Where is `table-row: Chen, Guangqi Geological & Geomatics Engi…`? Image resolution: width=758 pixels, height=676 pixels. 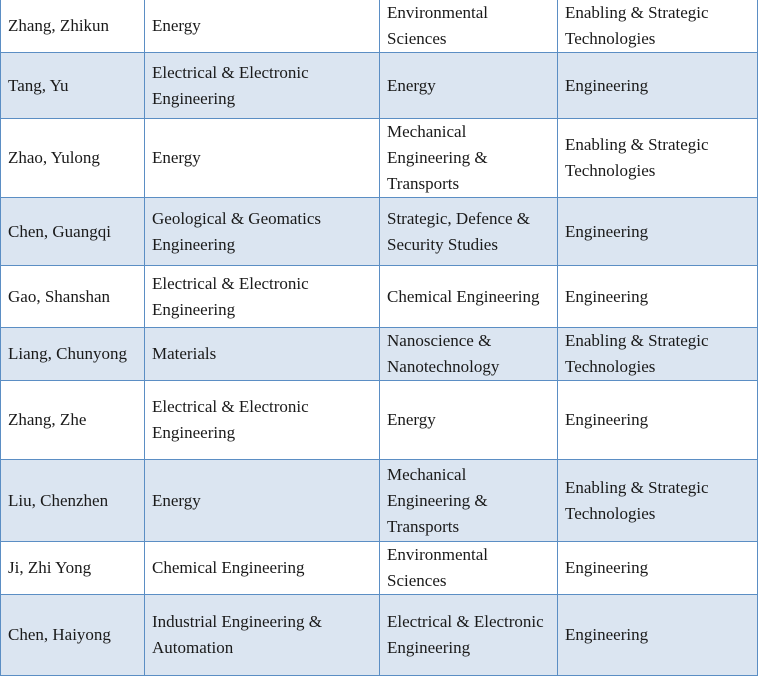 table-row: Chen, Guangqi Geological & Geomatics Engi… is located at coordinates (379, 231).